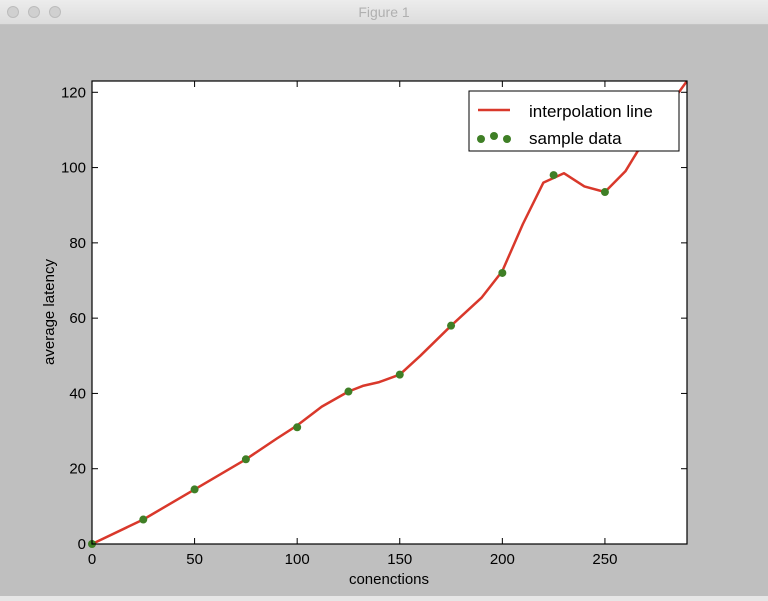  I want to click on y-tick-label: 120, so click(73, 92).